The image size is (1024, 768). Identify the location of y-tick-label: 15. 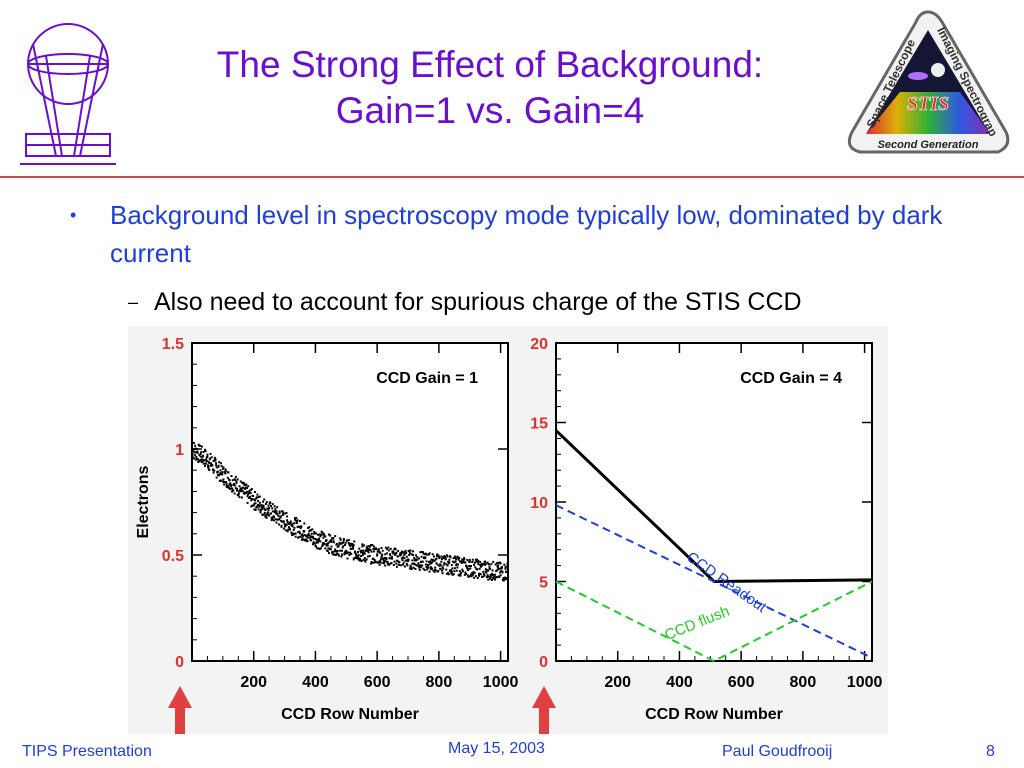
(539, 424).